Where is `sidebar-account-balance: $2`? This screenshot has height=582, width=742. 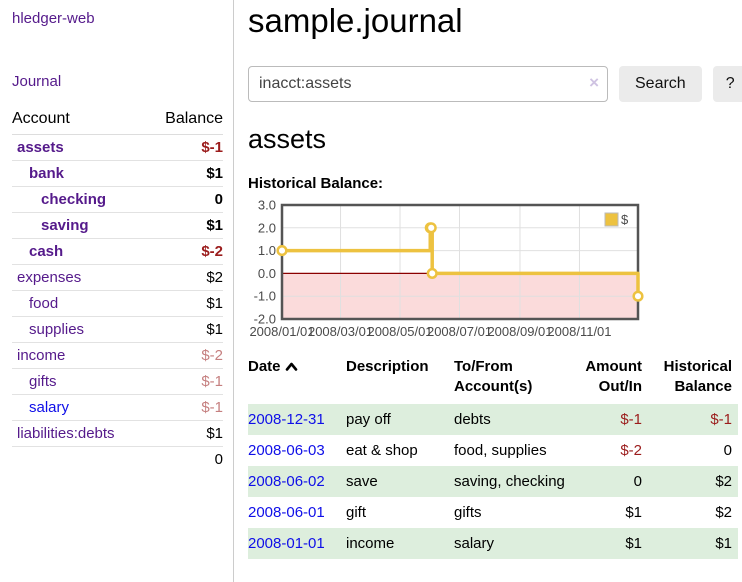
sidebar-account-balance: $2 is located at coordinates (184, 277).